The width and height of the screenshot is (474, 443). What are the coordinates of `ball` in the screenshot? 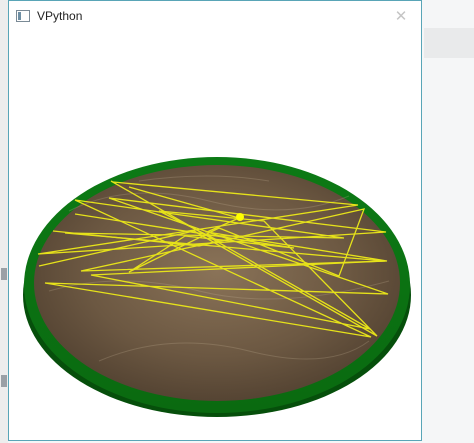 It's located at (240, 217).